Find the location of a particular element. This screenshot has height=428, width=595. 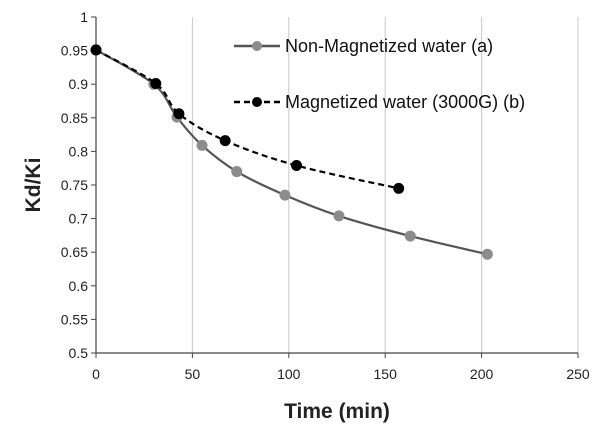

x-tick-label: 50 is located at coordinates (193, 374).